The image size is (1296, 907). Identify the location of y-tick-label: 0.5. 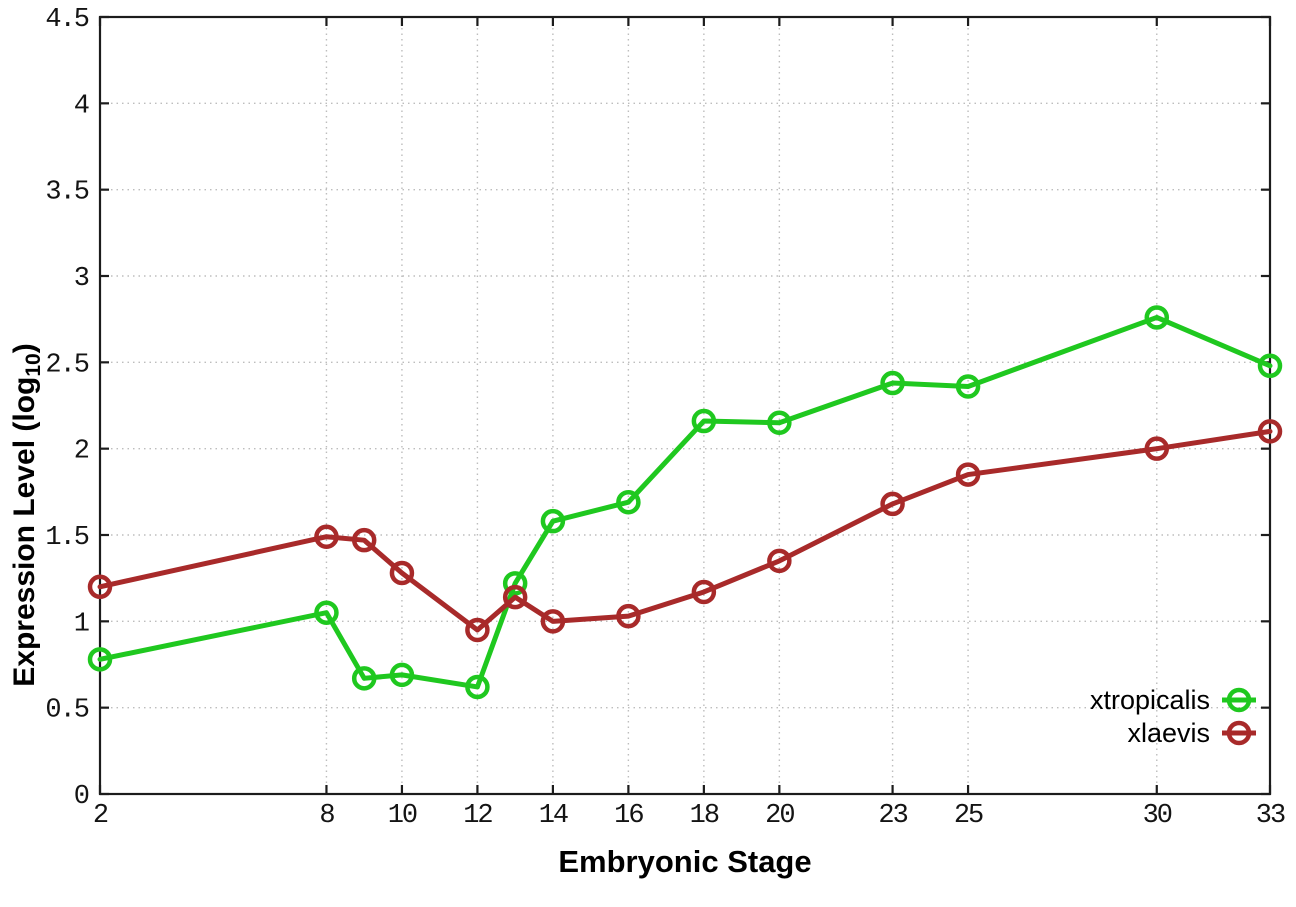
(66, 711).